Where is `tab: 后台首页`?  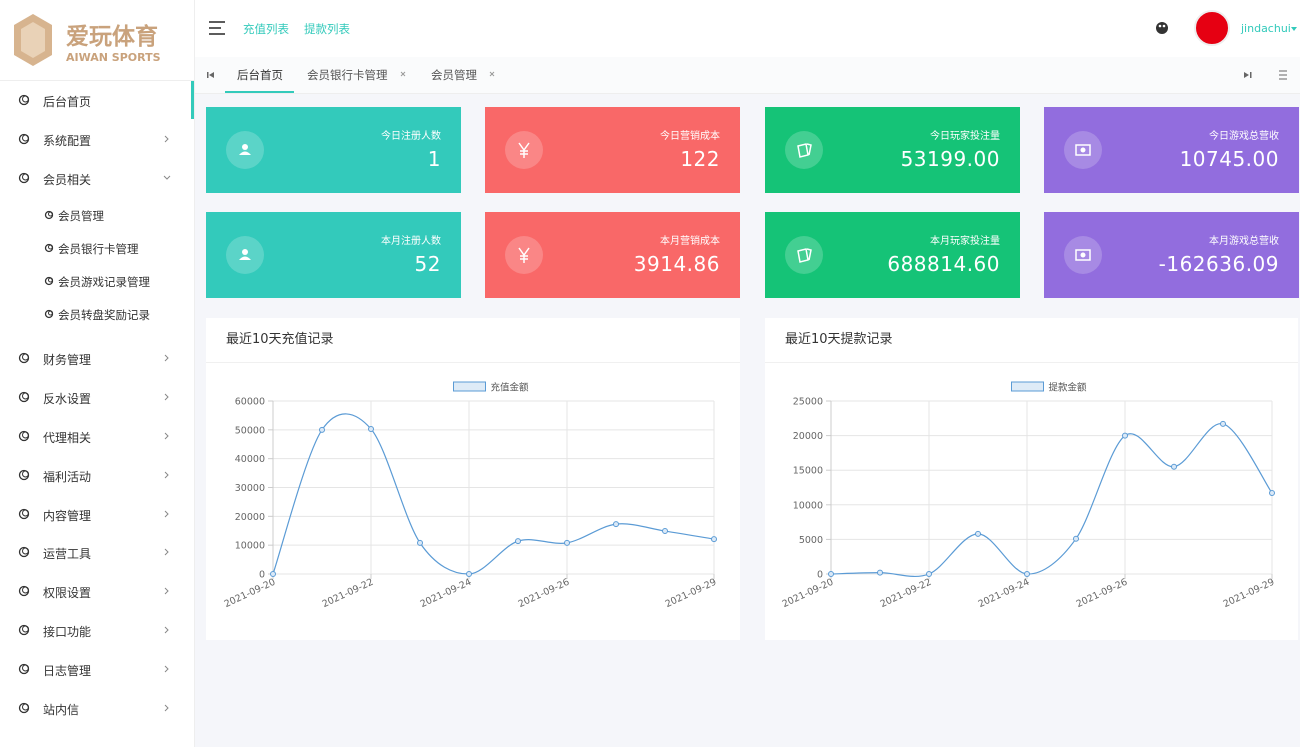
tab: 后台首页 is located at coordinates (260, 75).